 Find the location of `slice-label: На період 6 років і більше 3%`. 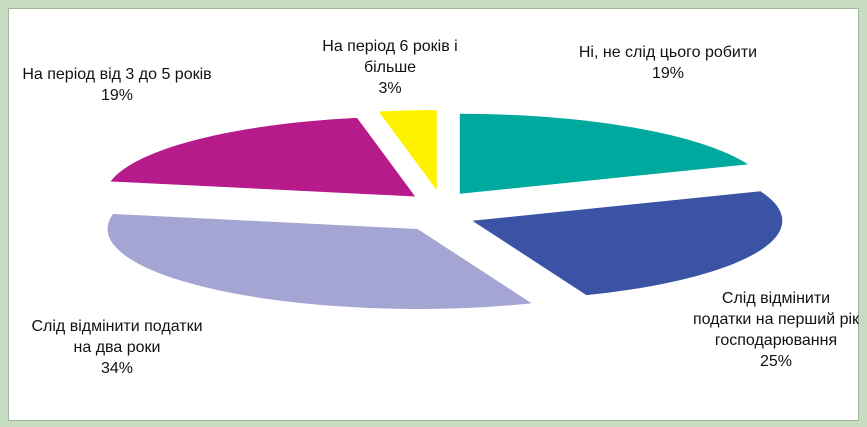

slice-label: На період 6 років і більше 3% is located at coordinates (390, 67).